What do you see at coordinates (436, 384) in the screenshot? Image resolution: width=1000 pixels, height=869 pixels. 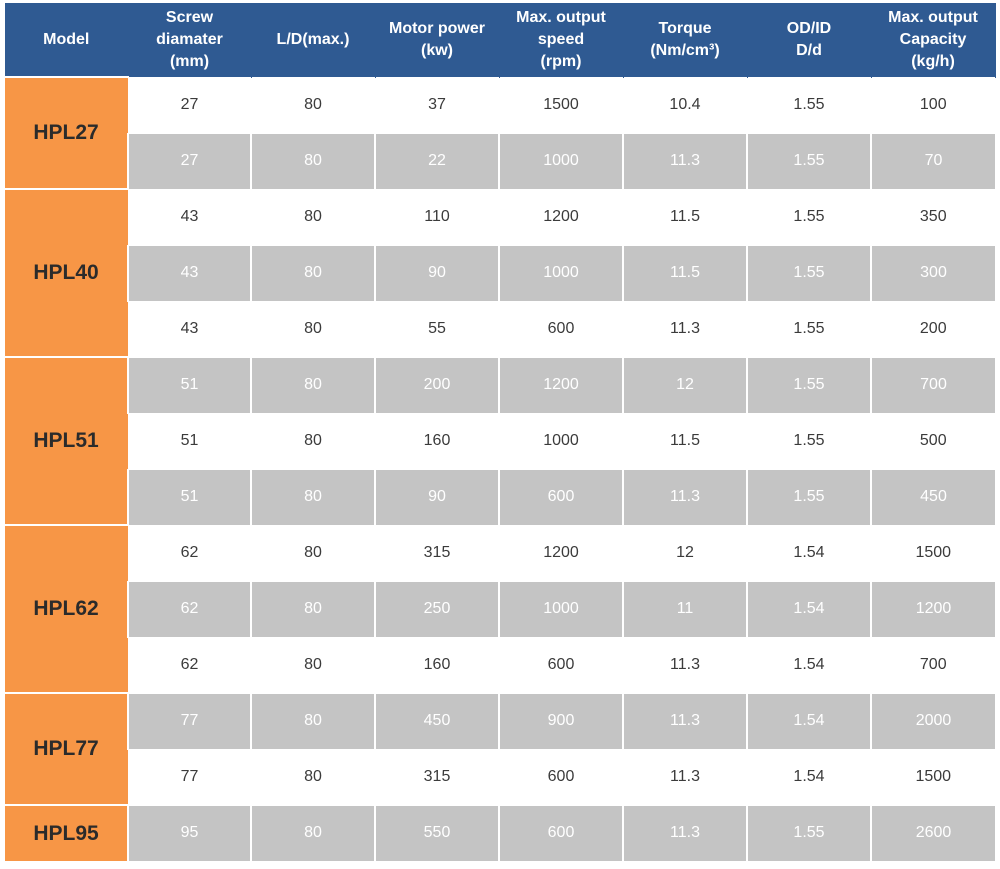 I see `motor-power-cell: 200` at bounding box center [436, 384].